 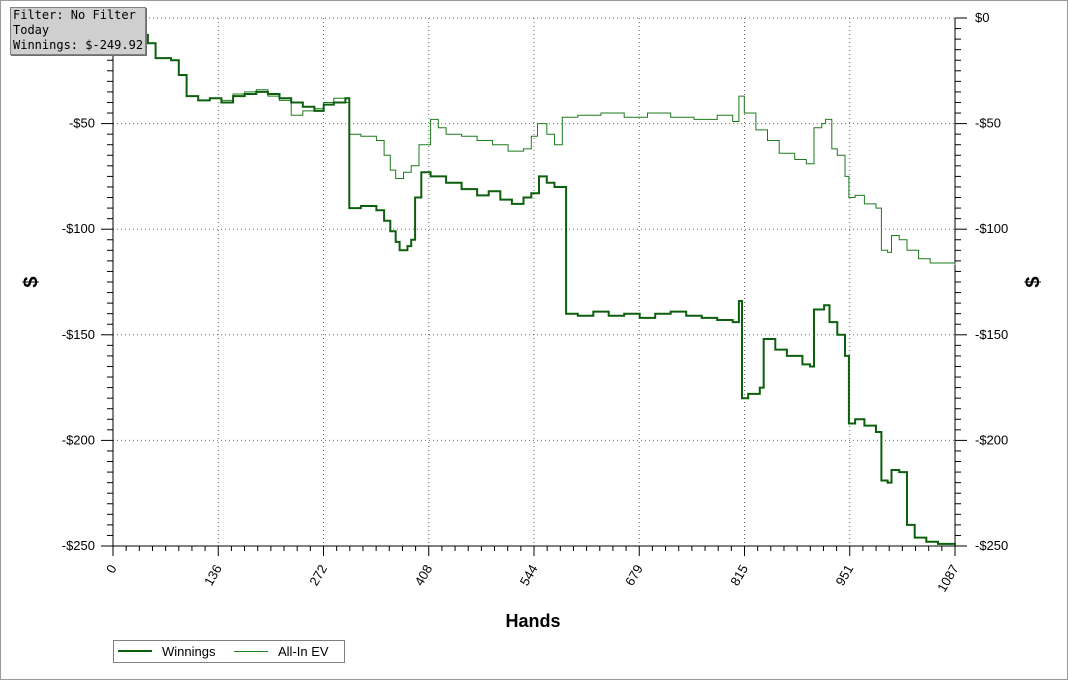 I want to click on chart-legend: Winnings All-In EV, so click(x=229, y=651).